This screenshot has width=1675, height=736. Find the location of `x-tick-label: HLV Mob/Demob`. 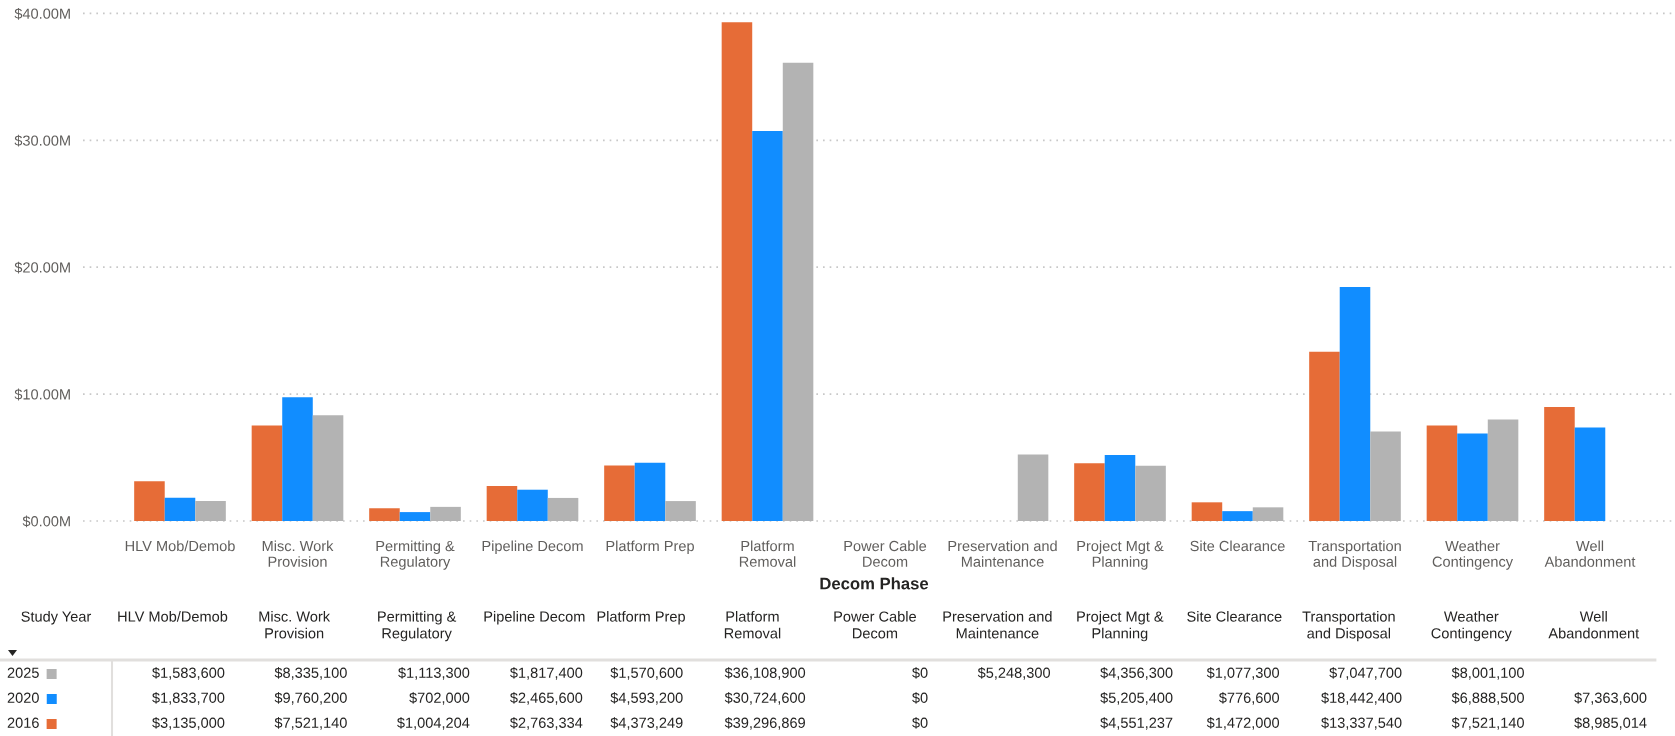

x-tick-label: HLV Mob/Demob is located at coordinates (180, 546).